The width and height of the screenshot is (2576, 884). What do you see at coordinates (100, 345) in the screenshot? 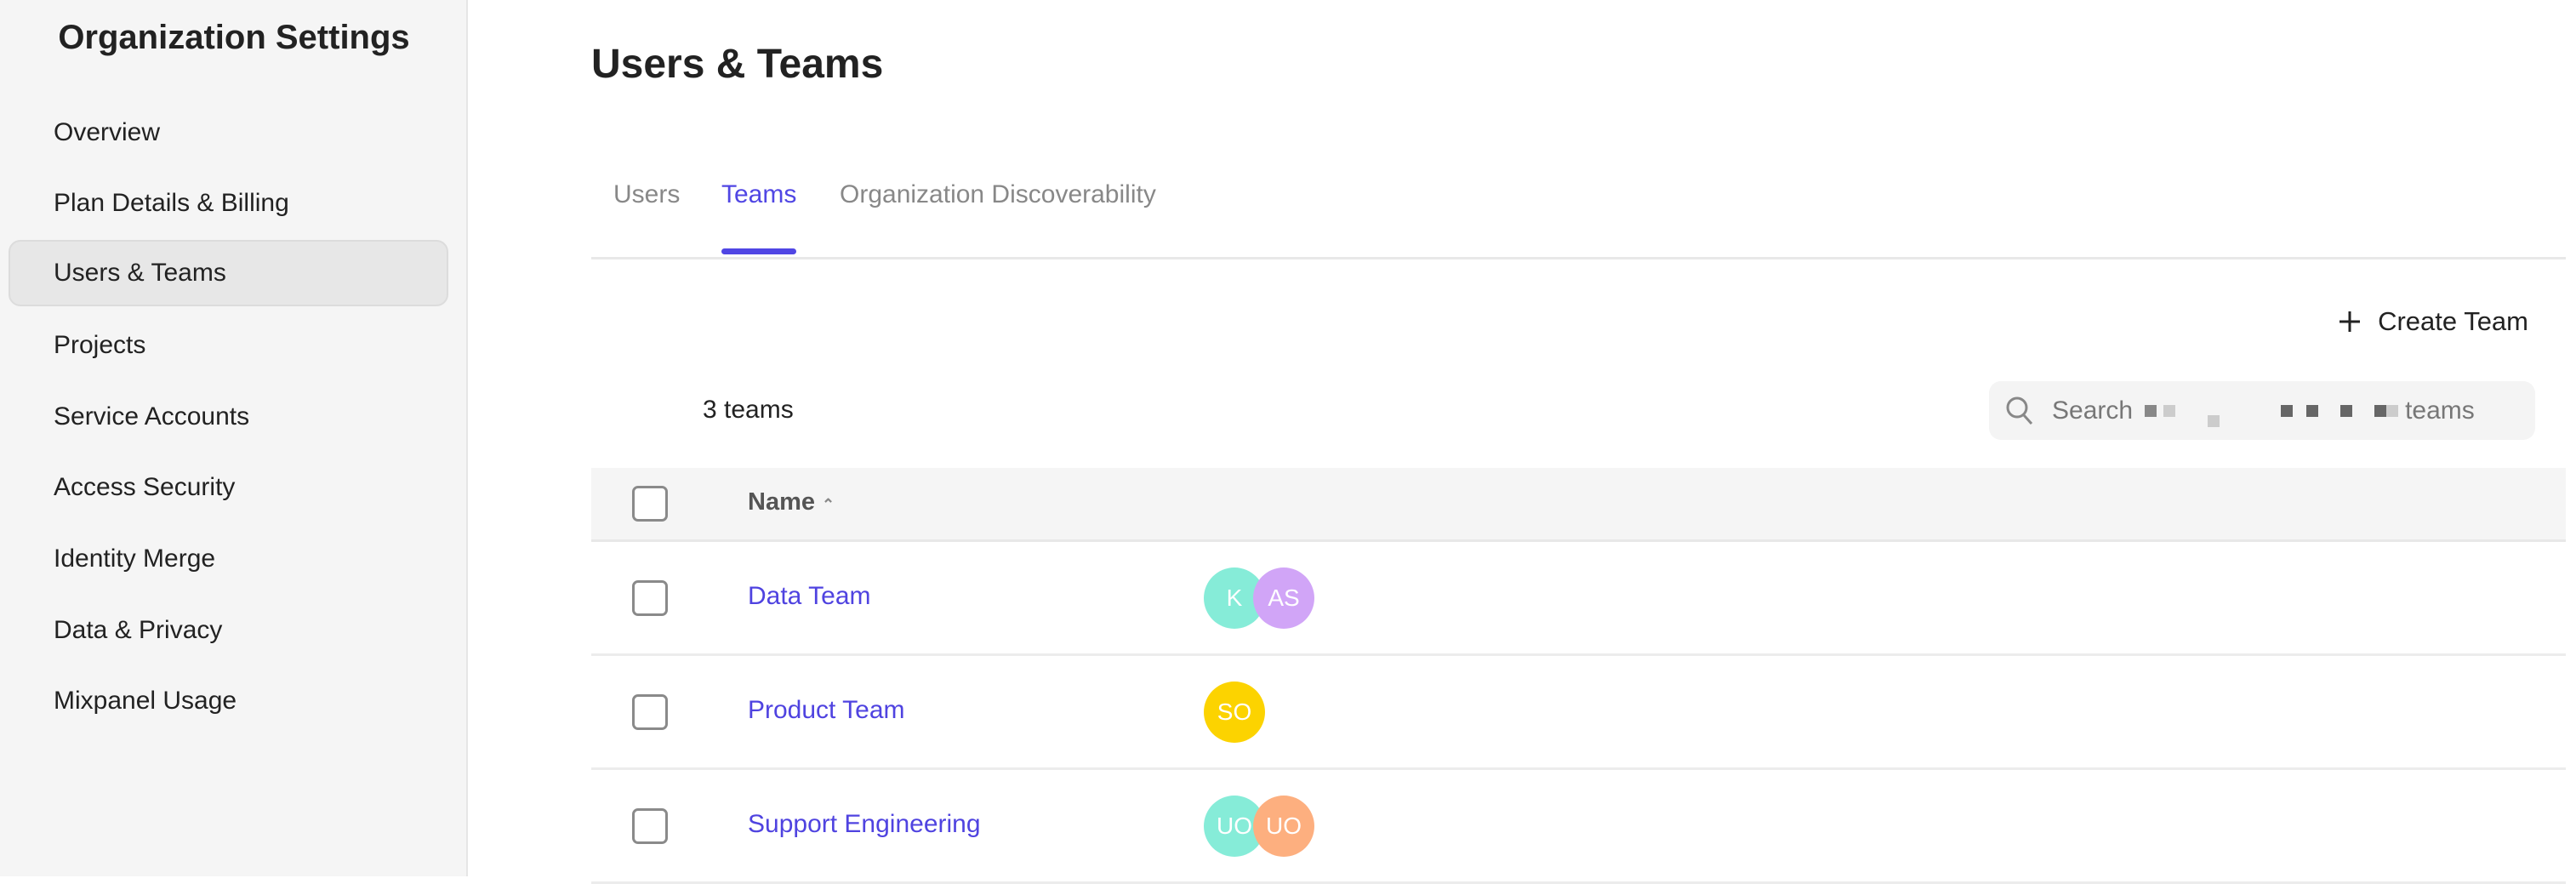
I see `sidebar-item-projects: Projects` at bounding box center [100, 345].